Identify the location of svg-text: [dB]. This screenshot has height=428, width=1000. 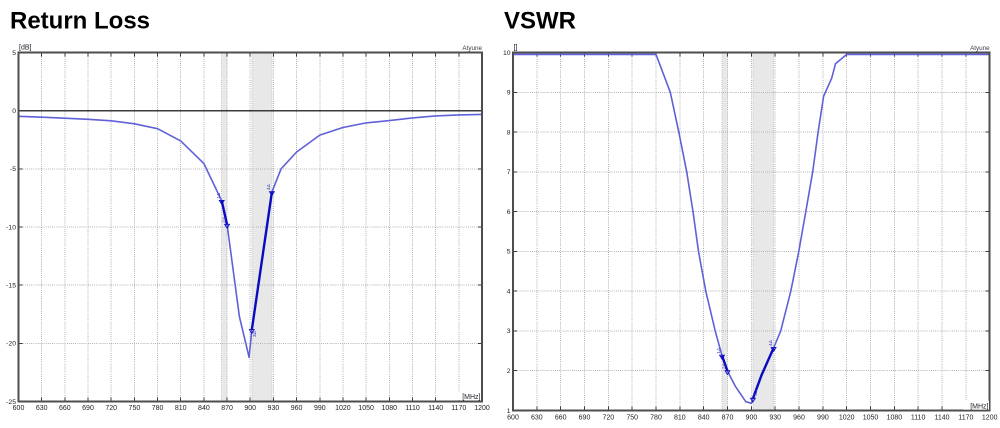
(25, 48).